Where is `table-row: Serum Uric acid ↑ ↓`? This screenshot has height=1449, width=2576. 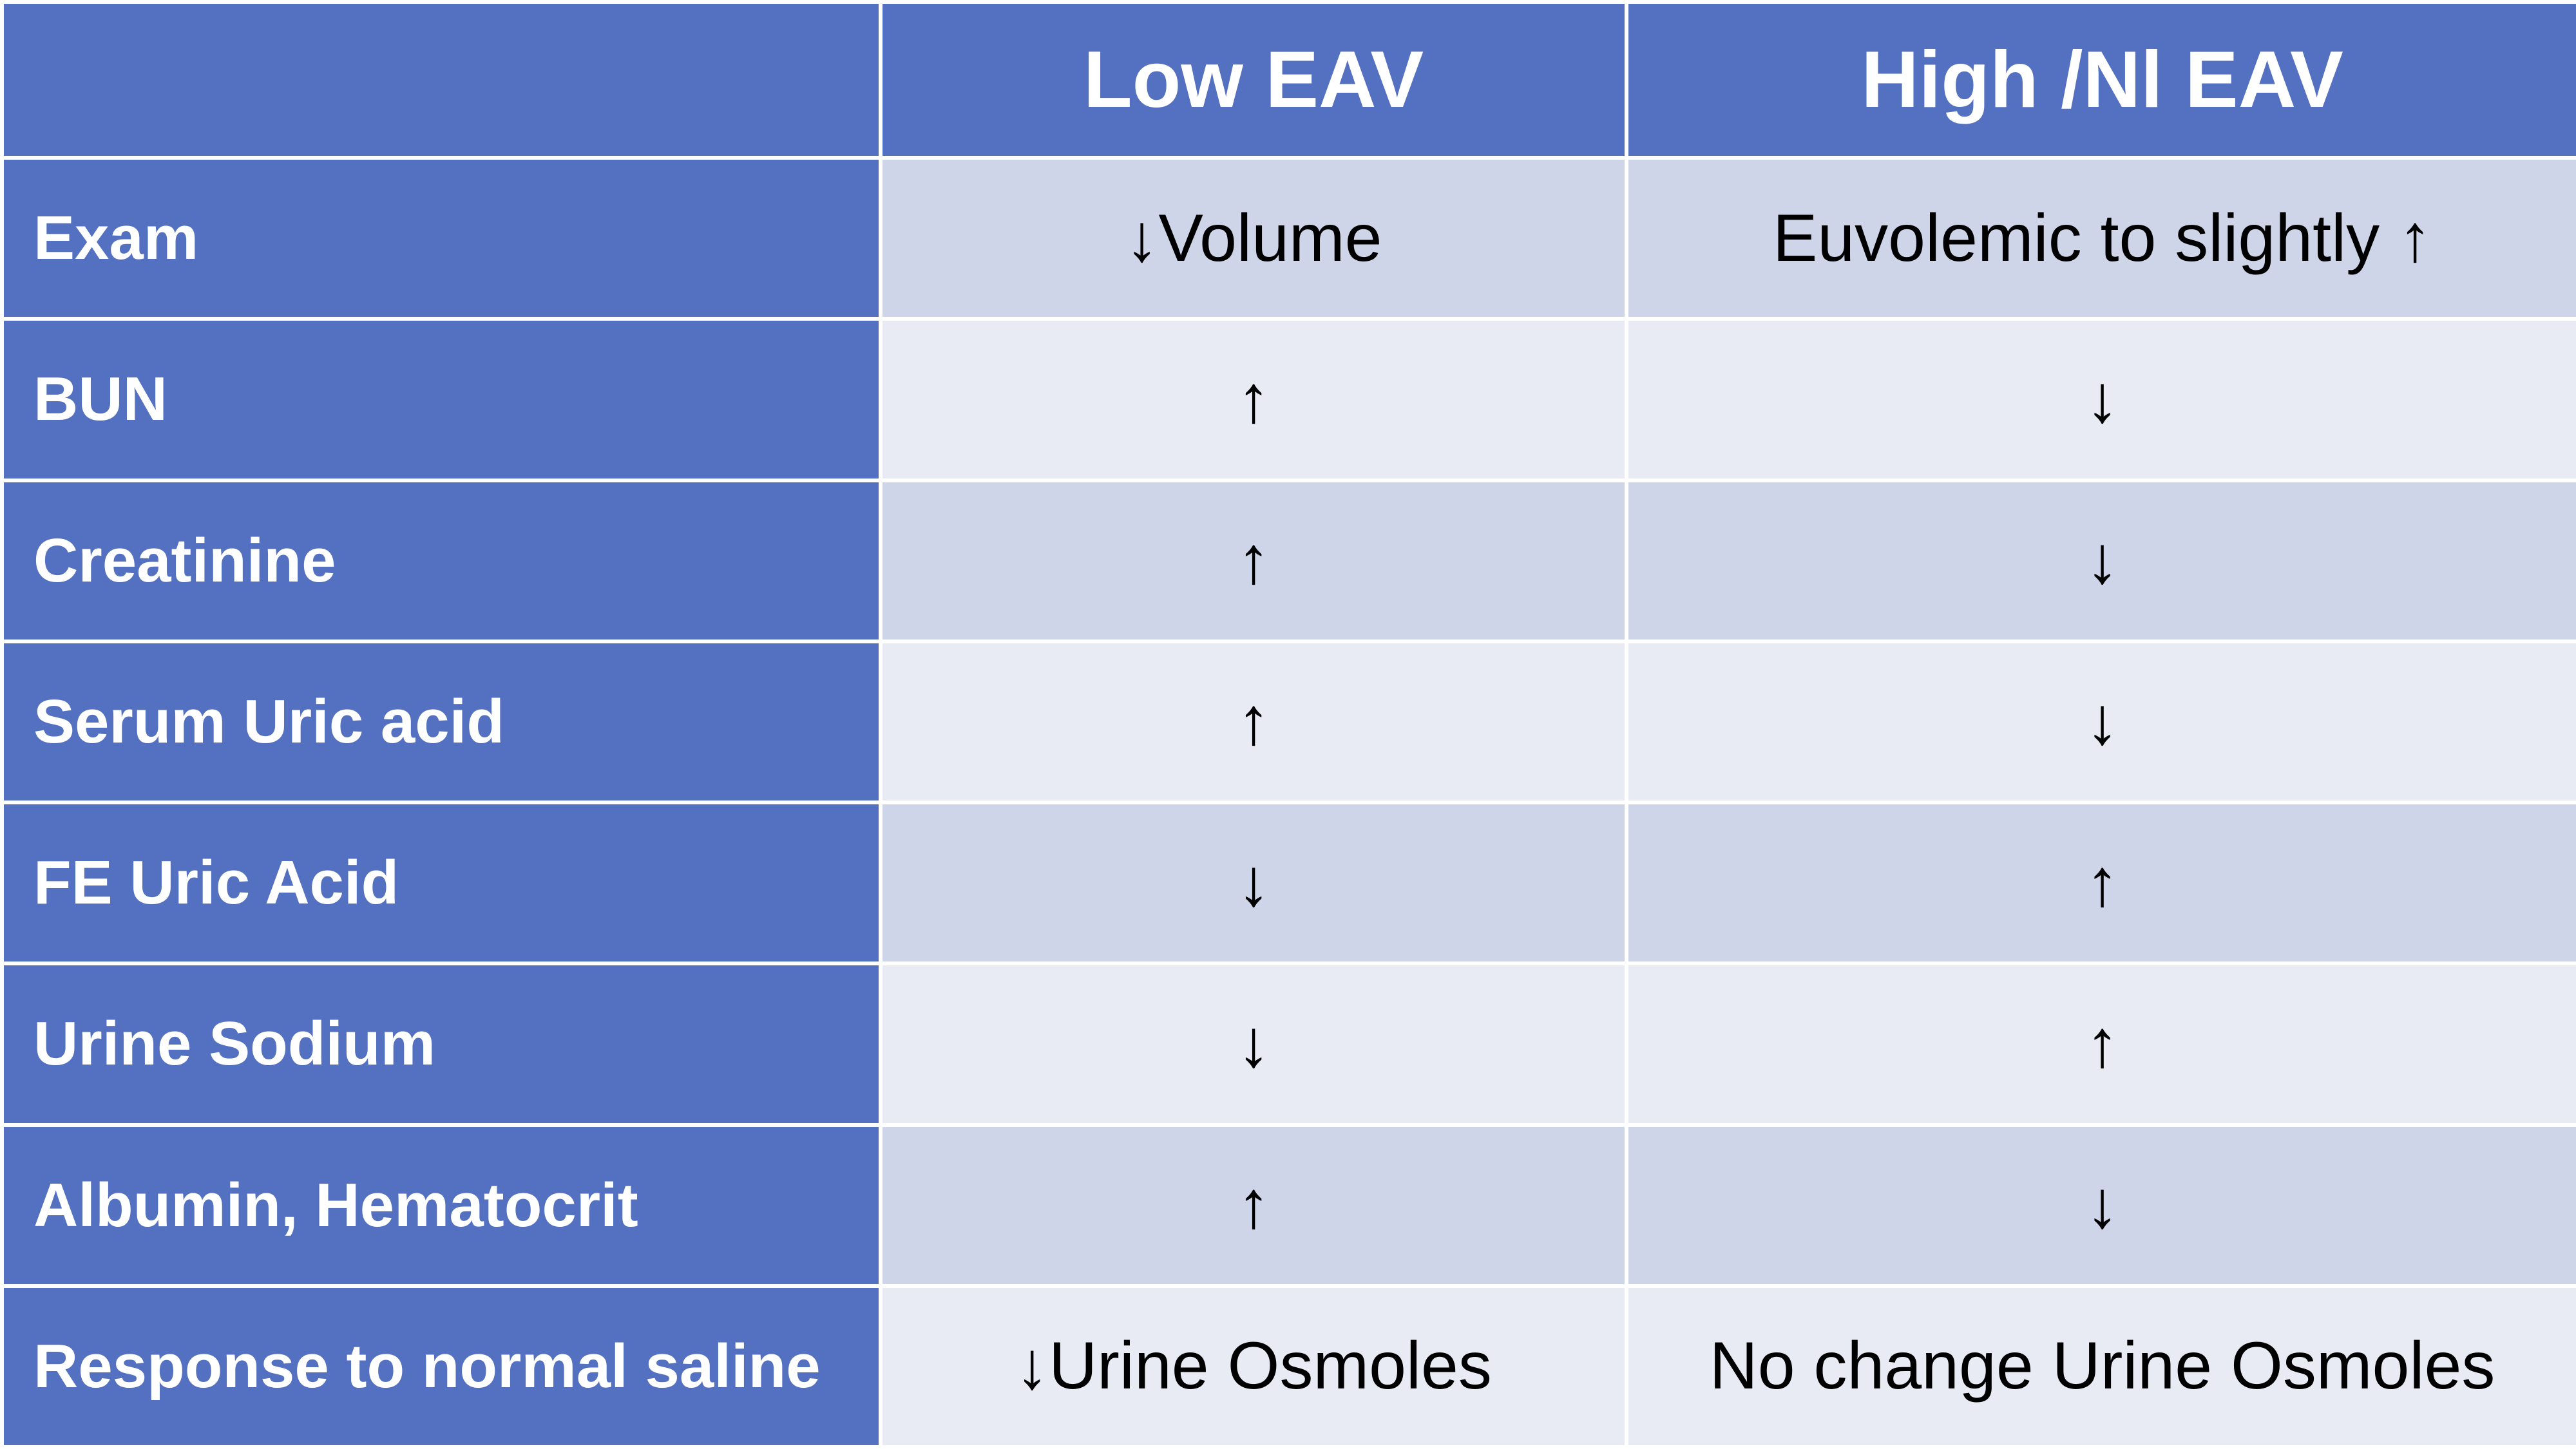 table-row: Serum Uric acid ↑ ↓ is located at coordinates (1288, 722).